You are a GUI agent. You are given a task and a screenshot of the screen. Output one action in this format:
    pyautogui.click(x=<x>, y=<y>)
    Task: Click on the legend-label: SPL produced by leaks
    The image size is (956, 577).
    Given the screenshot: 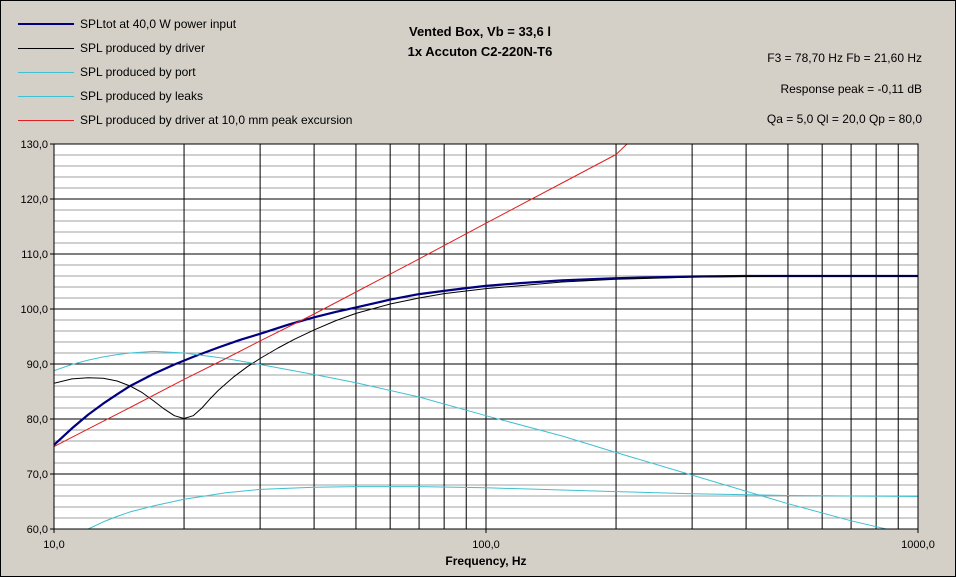 What is the action you would take?
    pyautogui.click(x=141, y=96)
    